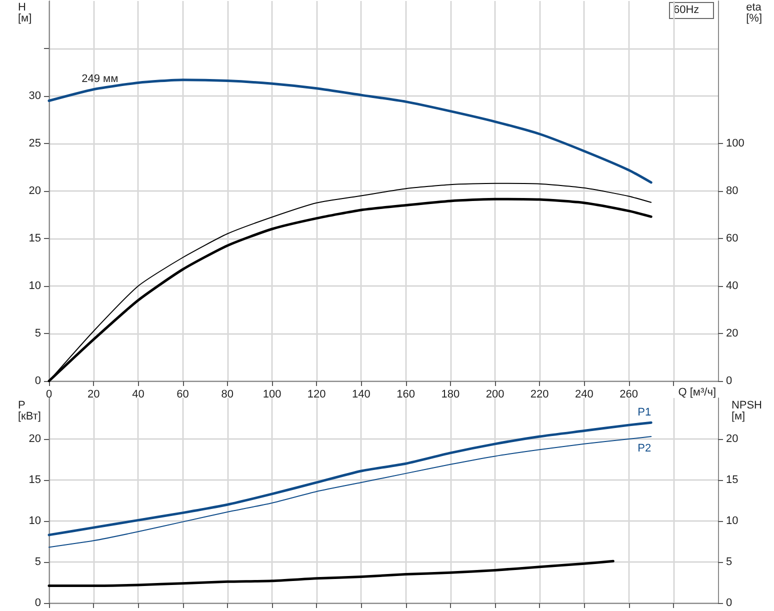 The image size is (774, 611). What do you see at coordinates (732, 238) in the screenshot?
I see `y2-tick-label: 60` at bounding box center [732, 238].